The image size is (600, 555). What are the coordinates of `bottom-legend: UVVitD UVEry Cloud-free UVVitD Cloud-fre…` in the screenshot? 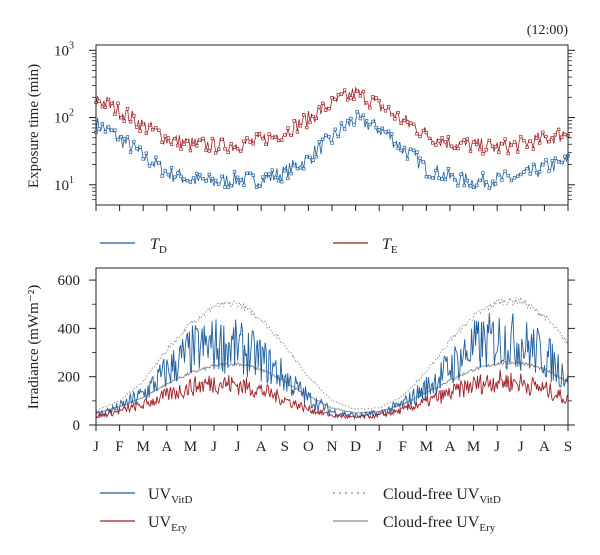 It's located at (300, 510).